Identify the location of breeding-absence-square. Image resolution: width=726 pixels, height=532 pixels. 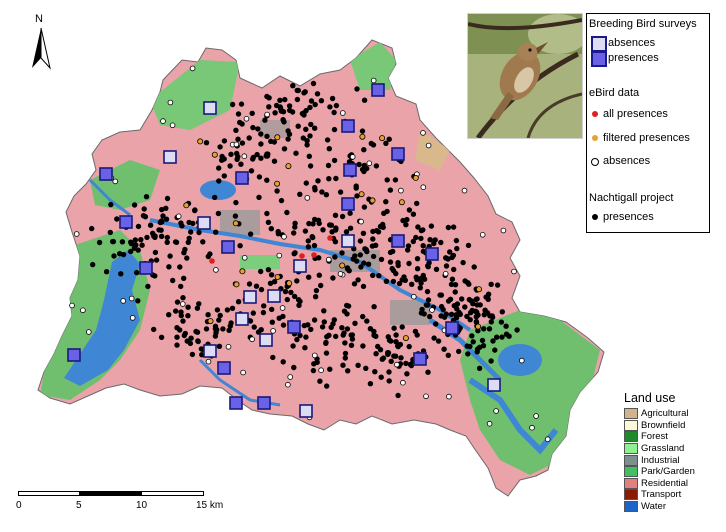
(306, 411).